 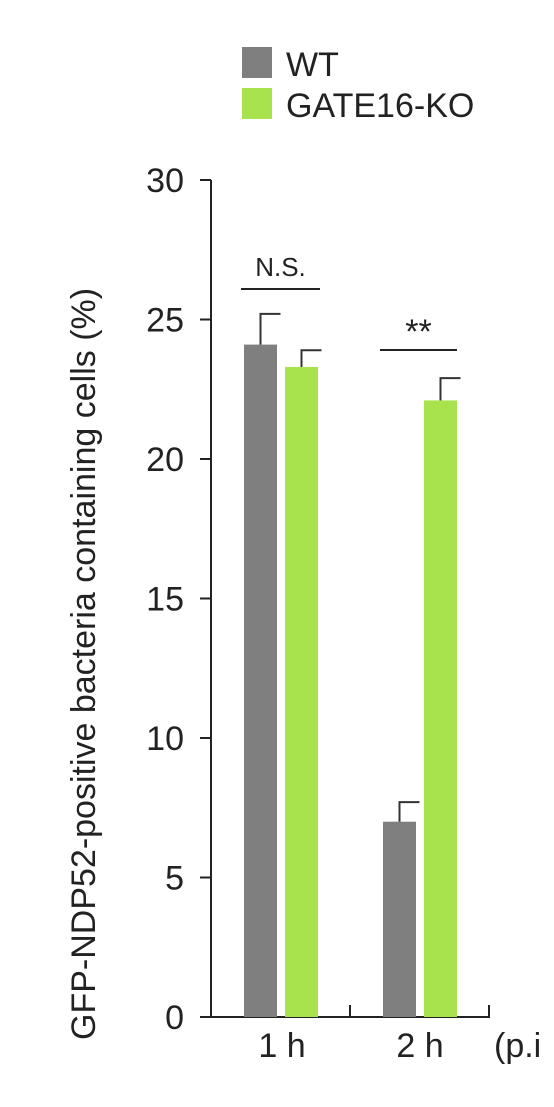 I want to click on significance-annotations: N.S. **, so click(x=349, y=301).